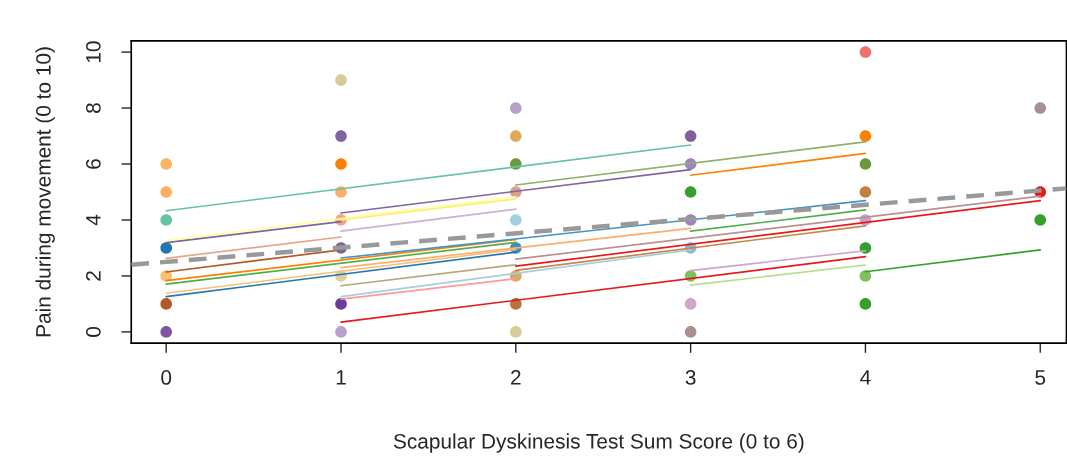 The image size is (1067, 470). What do you see at coordinates (93, 108) in the screenshot?
I see `y-tick-label: 8` at bounding box center [93, 108].